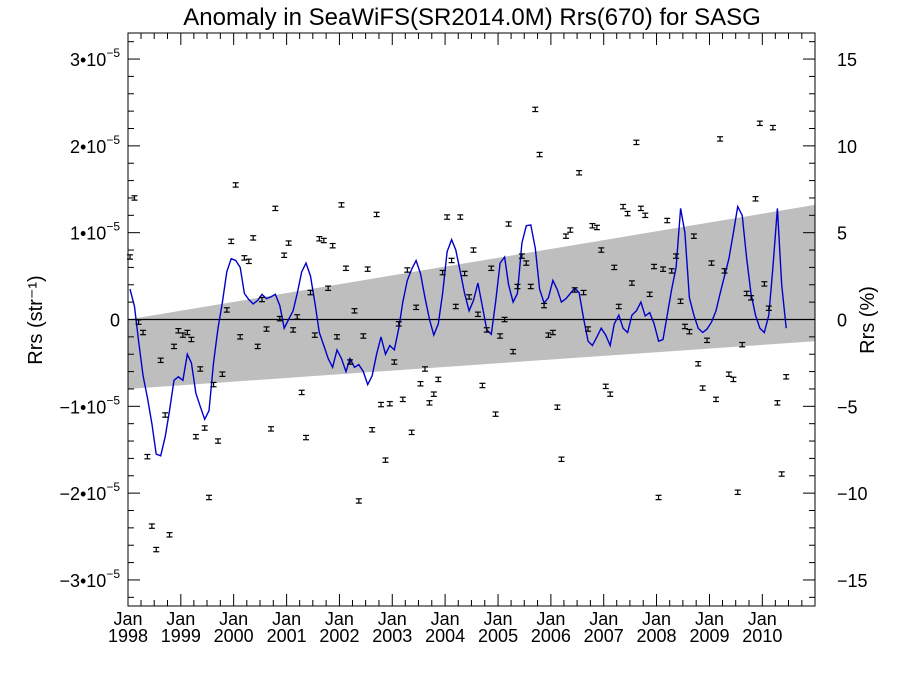 The image size is (900, 675). I want to click on x-tick-label-year: 2003, so click(392, 636).